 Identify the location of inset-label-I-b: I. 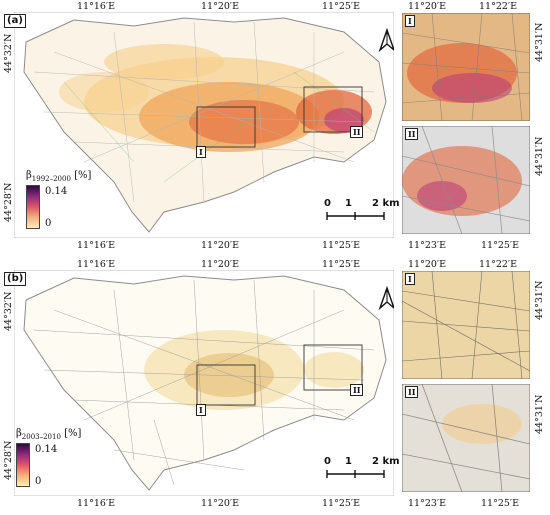
(410, 279).